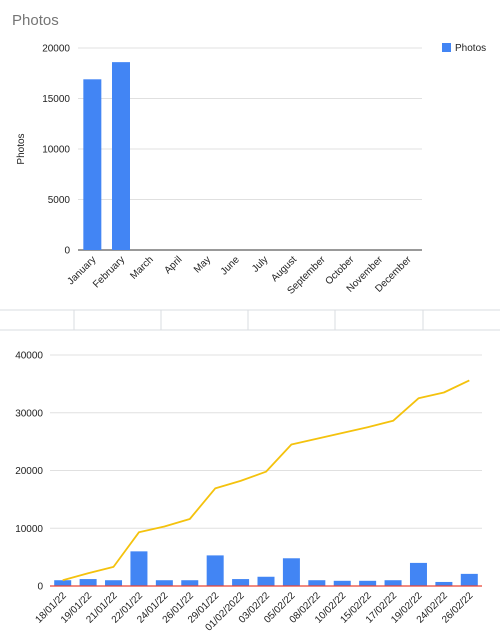 This screenshot has width=500, height=642. What do you see at coordinates (202, 264) in the screenshot?
I see `x-tick-label: May` at bounding box center [202, 264].